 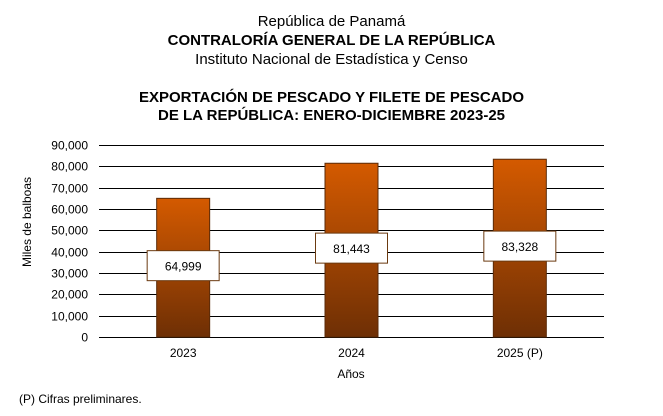 I want to click on y-tick-label: 90,000, so click(x=69, y=146).